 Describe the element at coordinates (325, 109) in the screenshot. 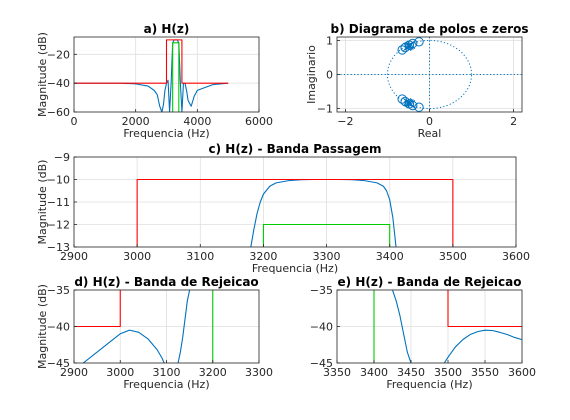

I see `y-tick-label: −1` at that location.